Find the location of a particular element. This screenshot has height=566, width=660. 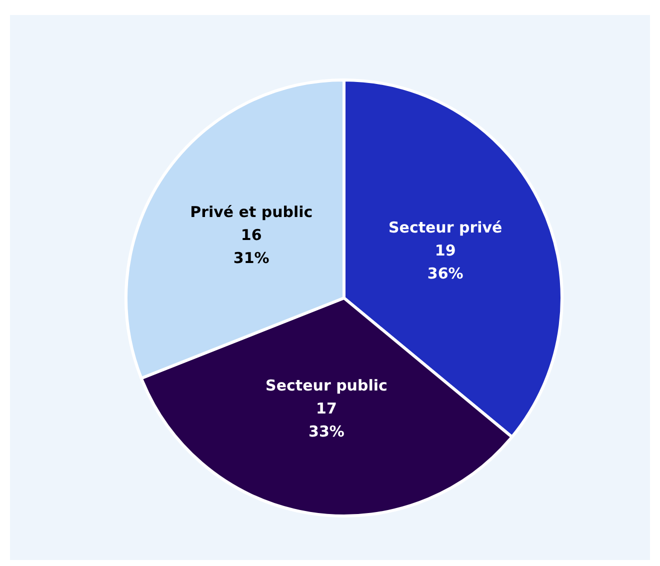

data-label: 19 36% is located at coordinates (445, 261).